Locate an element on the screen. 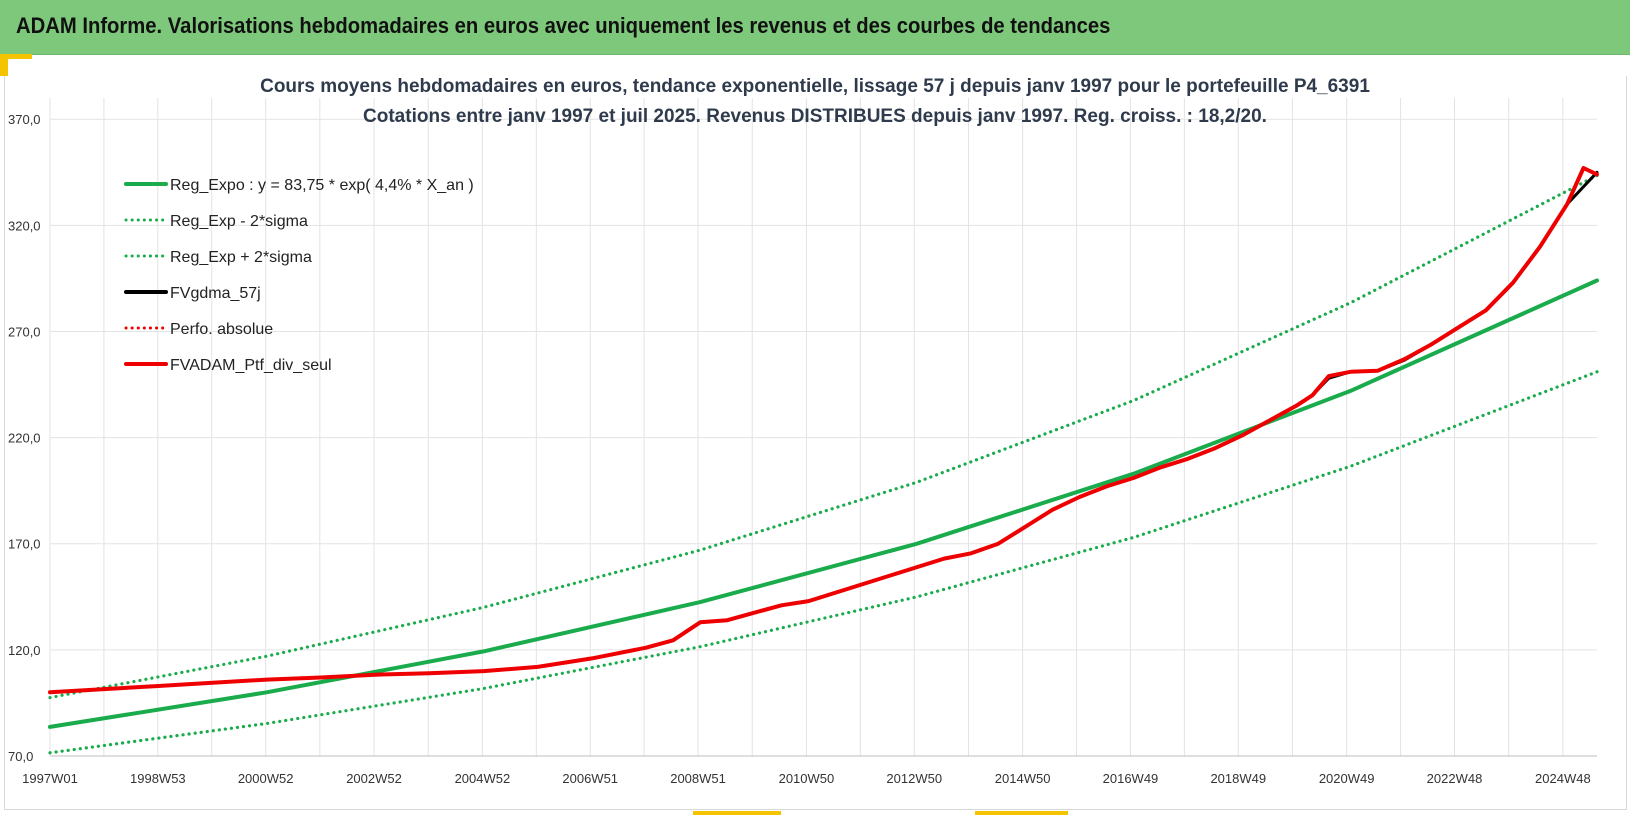 The height and width of the screenshot is (815, 1630). legend-label: FVgdma_57j is located at coordinates (215, 293).